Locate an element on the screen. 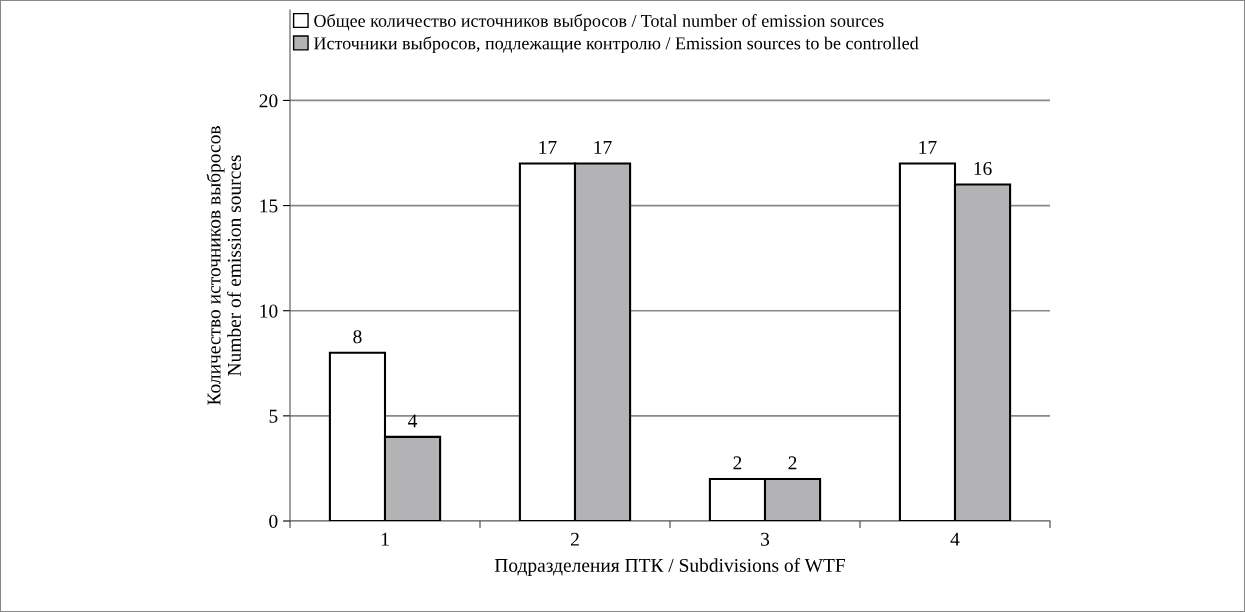 This screenshot has height=612, width=1245. x-tick-label: 3 is located at coordinates (765, 539).